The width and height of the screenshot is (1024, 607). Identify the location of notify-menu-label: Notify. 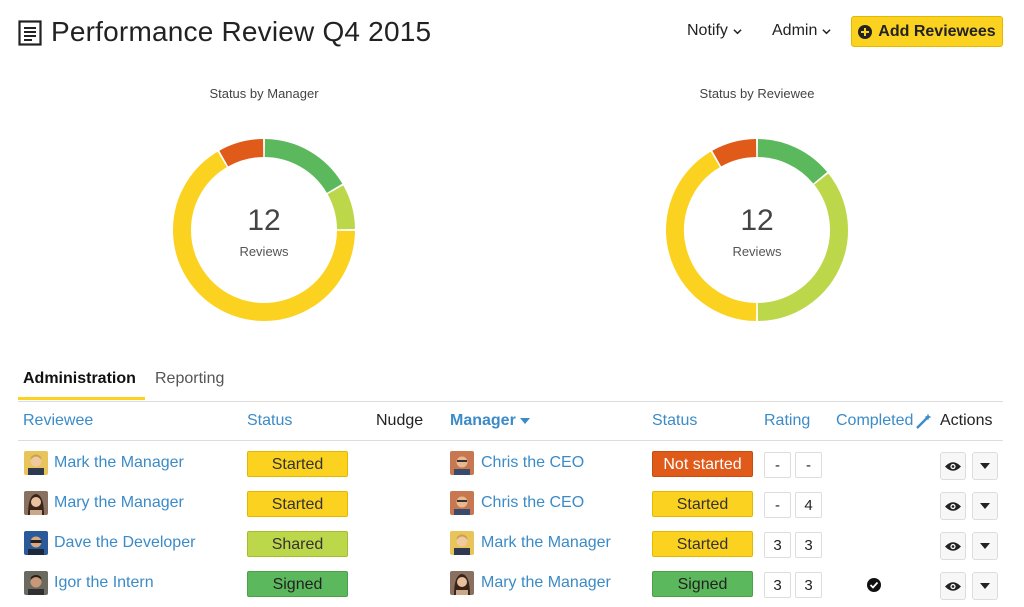
(707, 30).